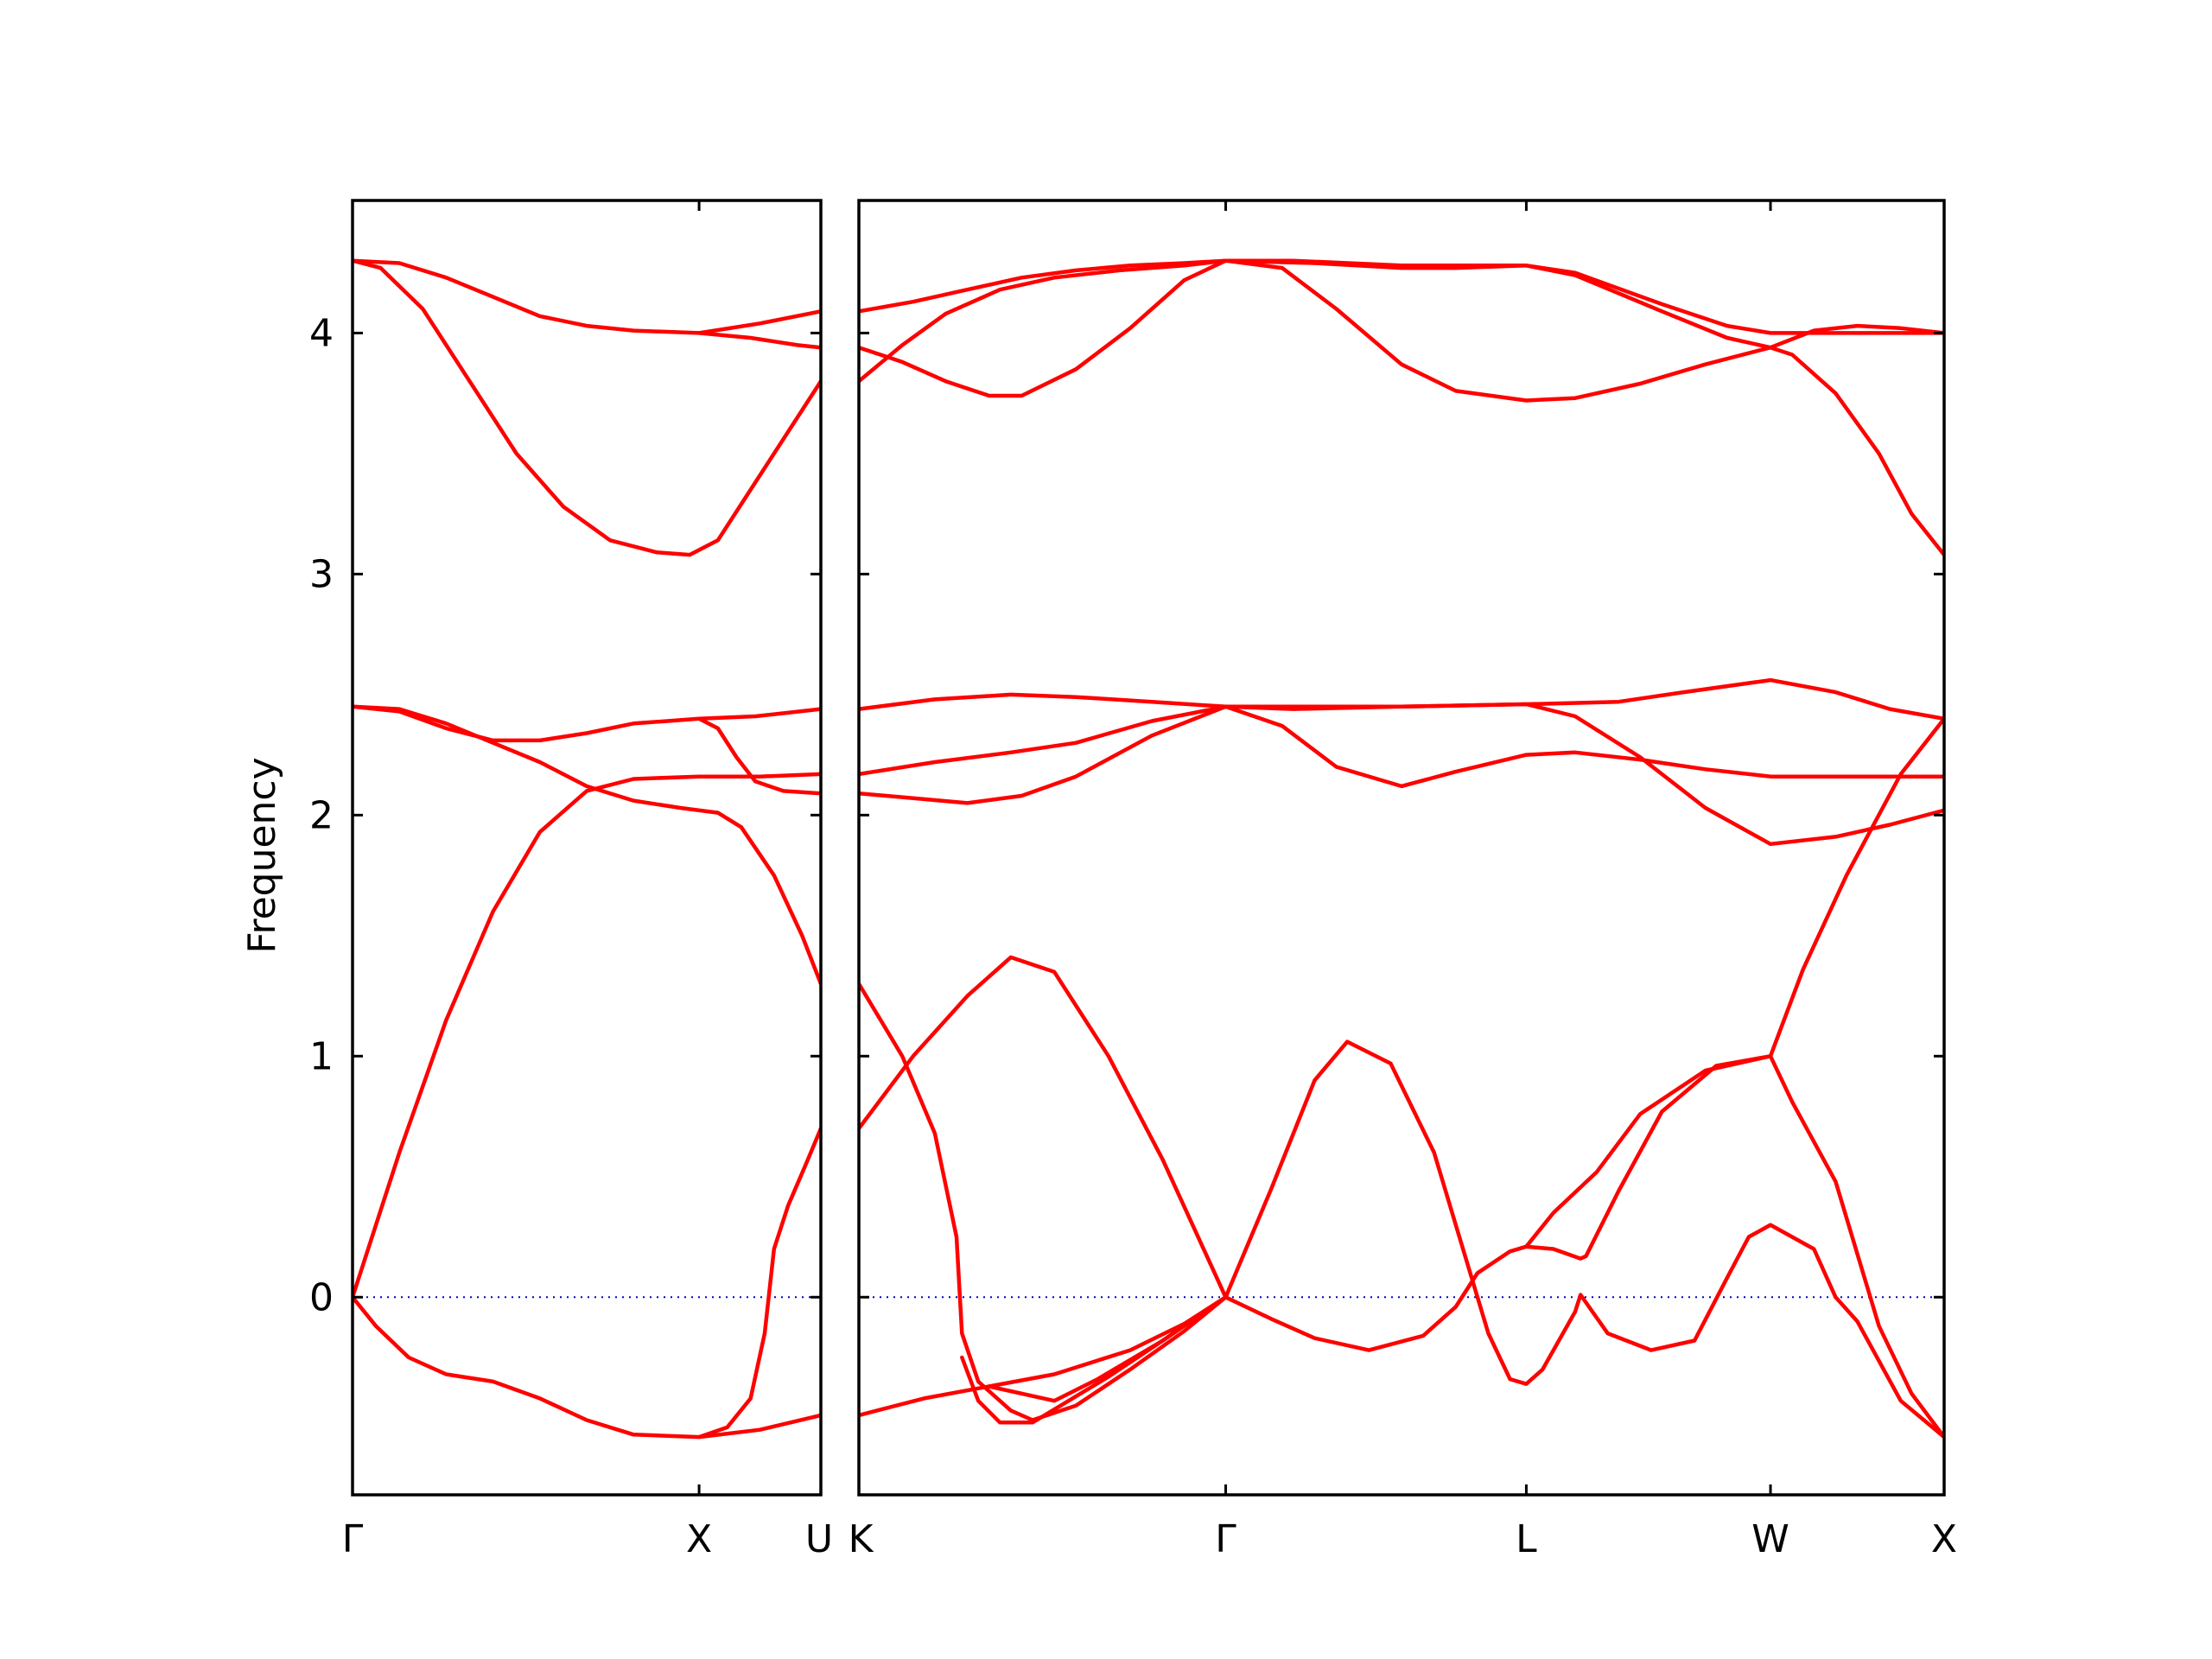 The height and width of the screenshot is (1659, 2212). What do you see at coordinates (819, 1539) in the screenshot?
I see `x-tick-label: U` at bounding box center [819, 1539].